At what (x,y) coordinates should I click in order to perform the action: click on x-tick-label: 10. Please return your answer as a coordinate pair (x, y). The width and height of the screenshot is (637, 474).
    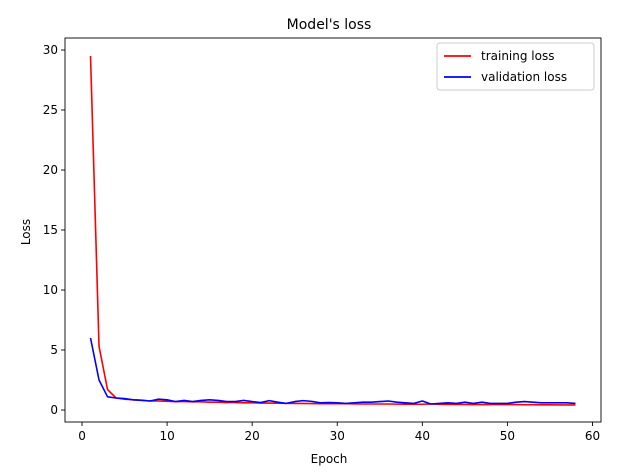
    Looking at the image, I should click on (166, 436).